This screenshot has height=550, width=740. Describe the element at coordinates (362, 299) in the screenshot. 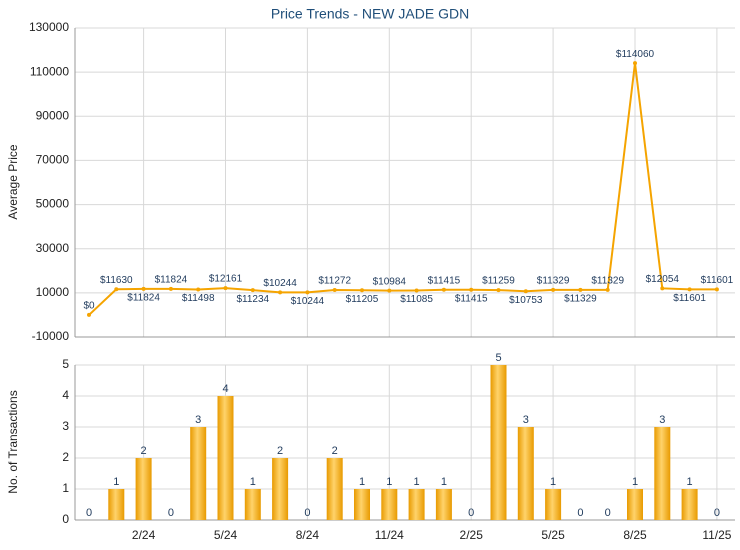

I see `data-label: $11205` at that location.